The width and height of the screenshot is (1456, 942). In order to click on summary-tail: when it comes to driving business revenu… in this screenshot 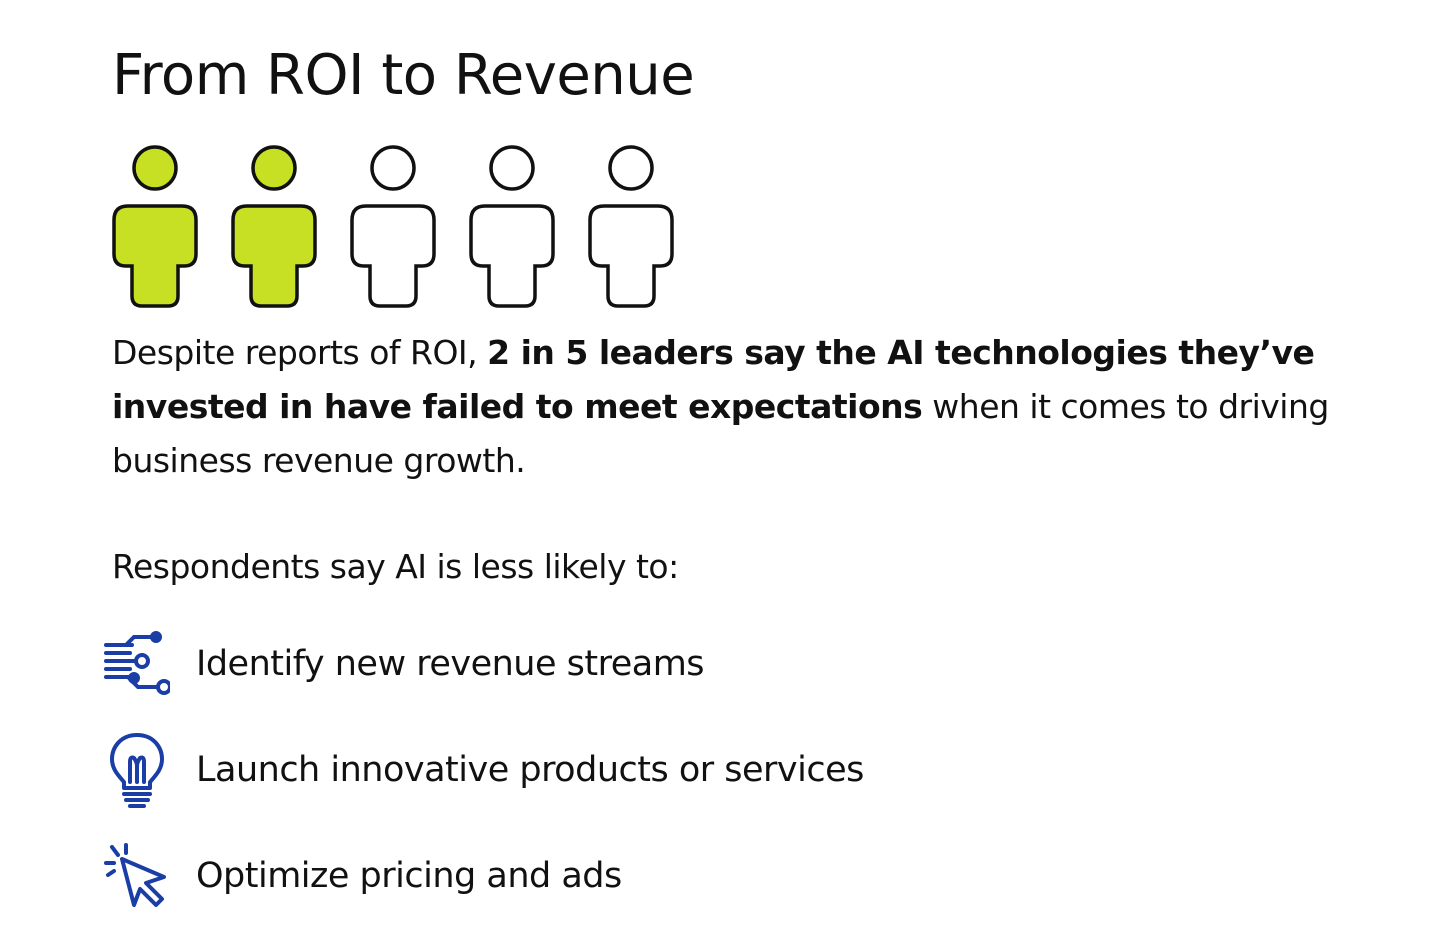, I will do `click(720, 433)`.